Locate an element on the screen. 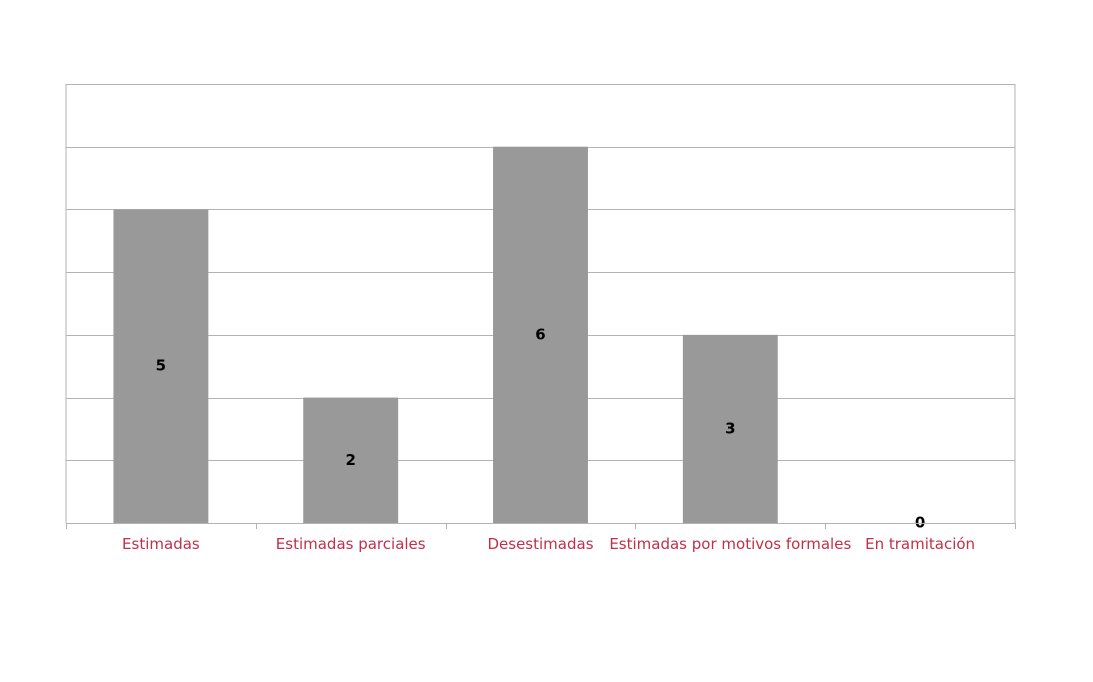 The image size is (1093, 682). data-label: 3 is located at coordinates (730, 428).